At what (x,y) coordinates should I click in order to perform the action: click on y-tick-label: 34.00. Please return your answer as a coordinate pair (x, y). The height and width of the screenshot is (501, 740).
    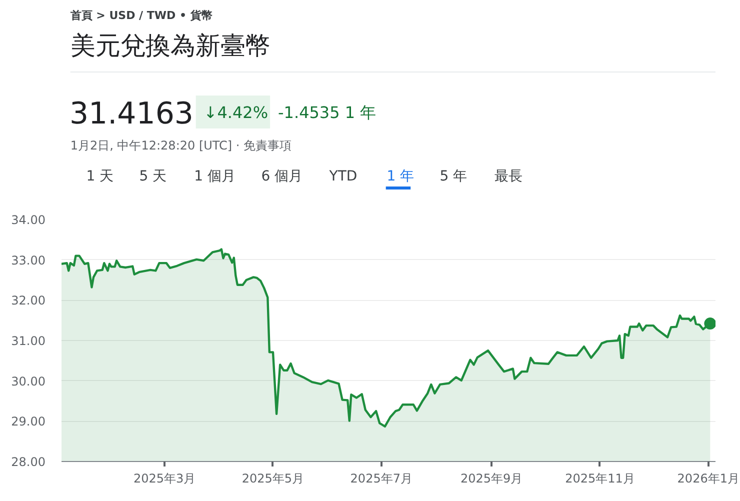
    Looking at the image, I should click on (28, 220).